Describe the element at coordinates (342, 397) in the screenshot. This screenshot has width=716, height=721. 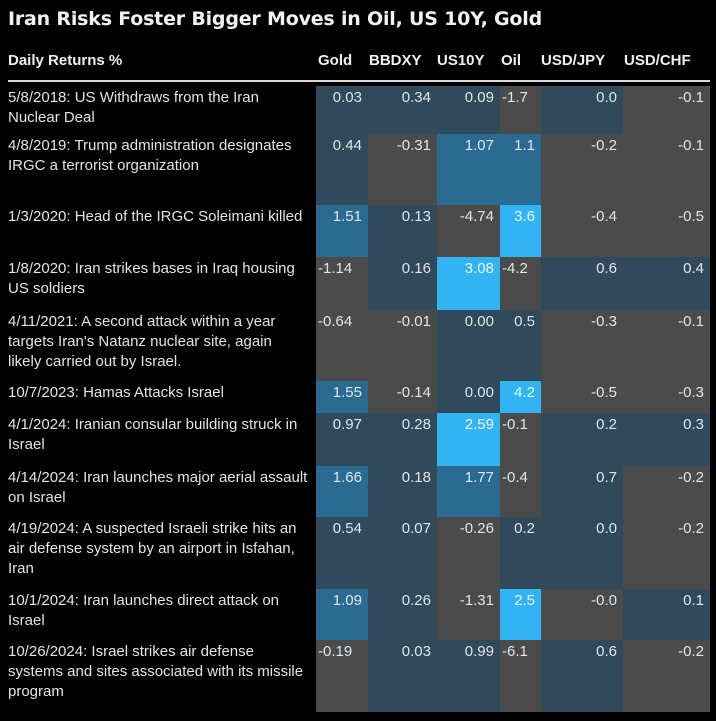
I see `cell-gold: 1.55` at that location.